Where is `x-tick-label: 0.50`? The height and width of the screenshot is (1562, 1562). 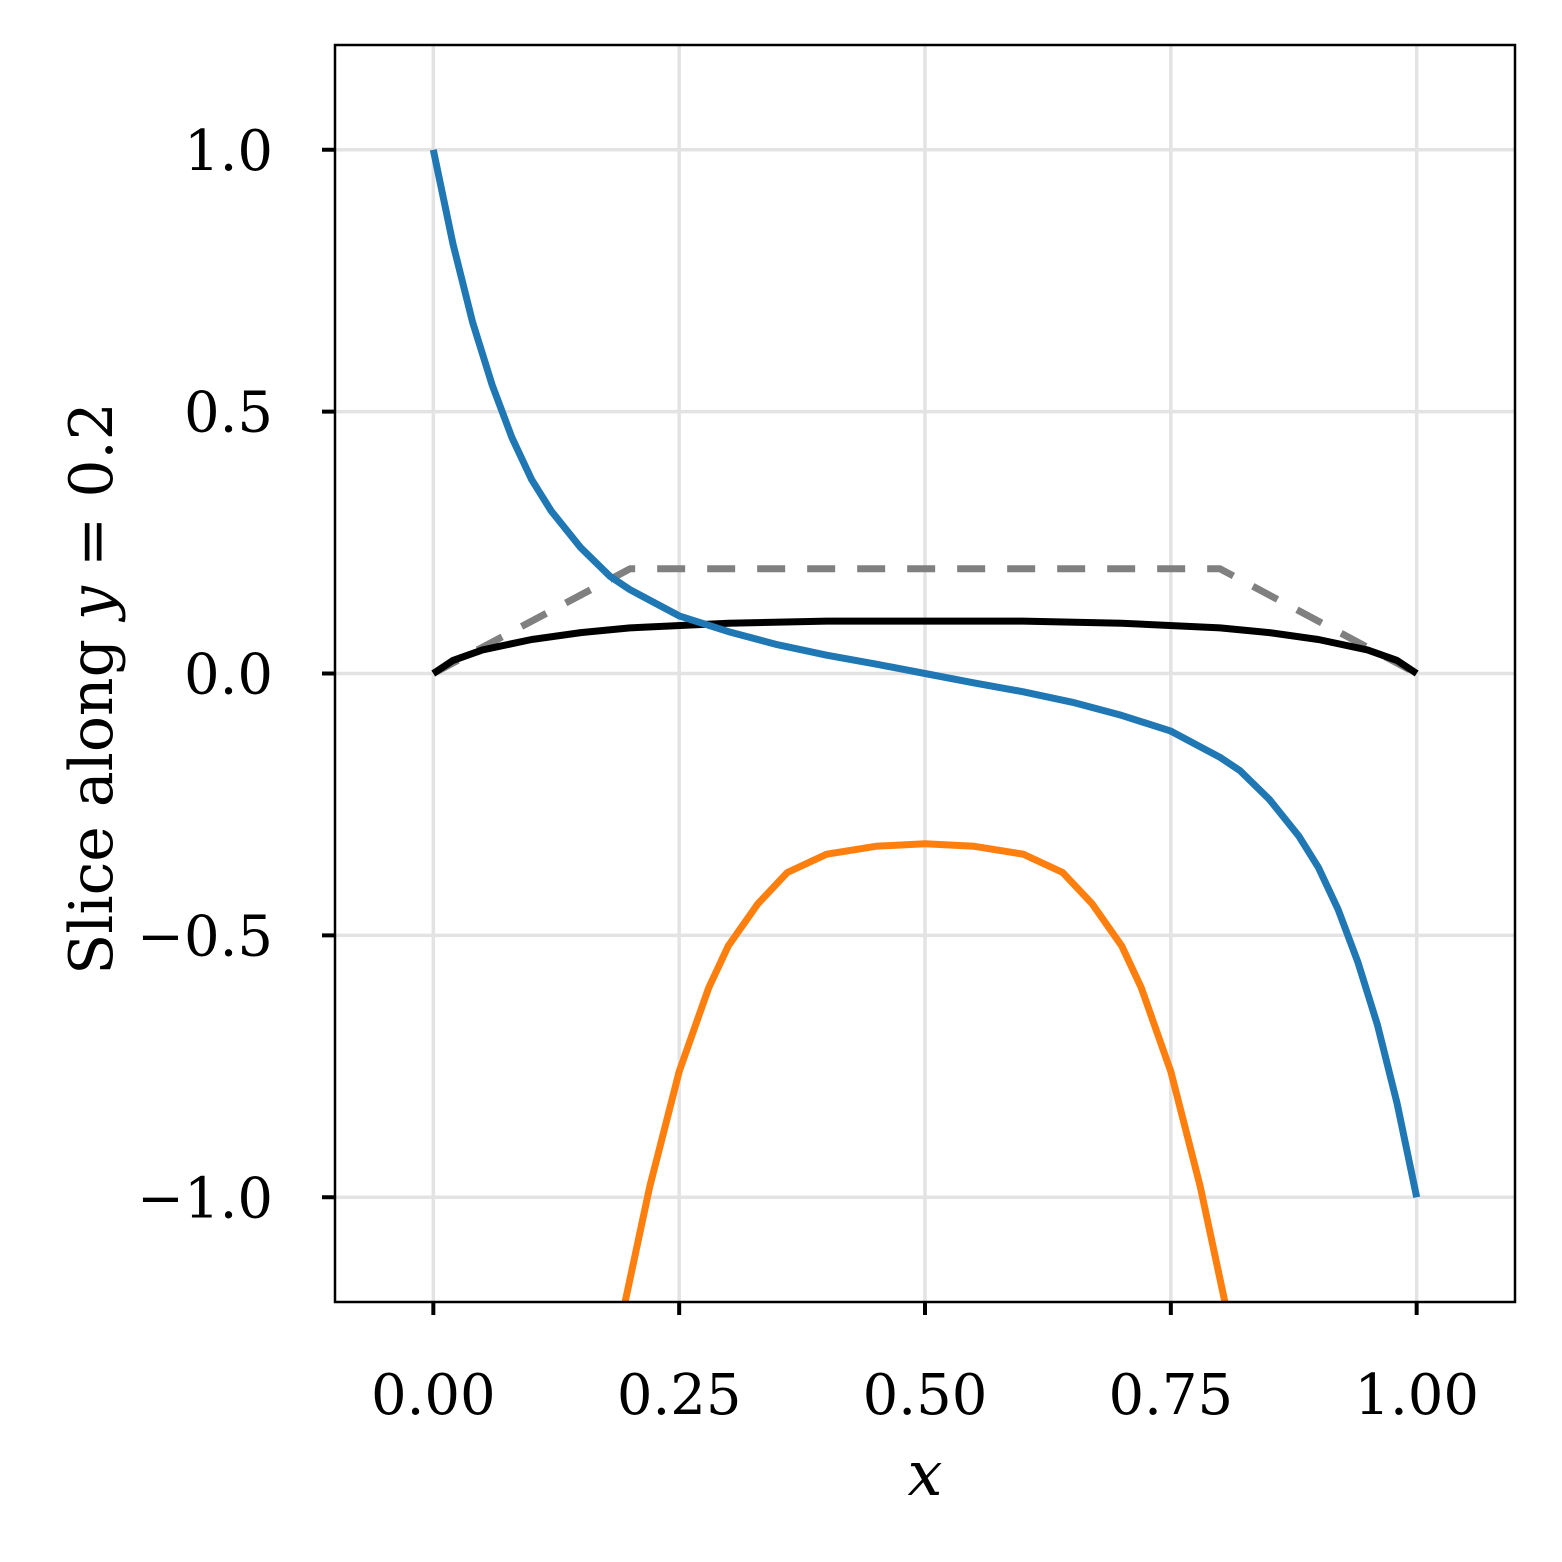
x-tick-label: 0.50 is located at coordinates (925, 1395).